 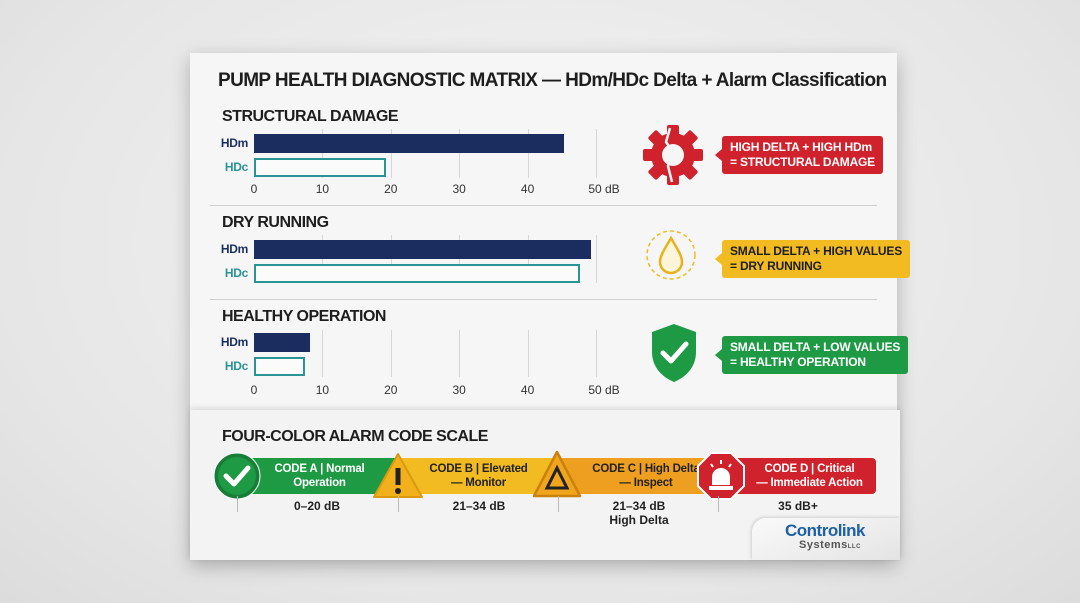 I want to click on alarm-code-c: CODE C | High Delta — Inspect, so click(x=636, y=476).